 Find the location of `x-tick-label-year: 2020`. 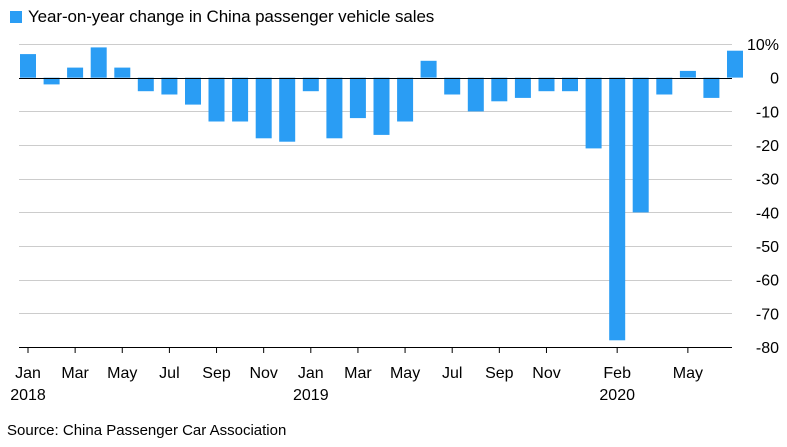

x-tick-label-year: 2020 is located at coordinates (617, 395).